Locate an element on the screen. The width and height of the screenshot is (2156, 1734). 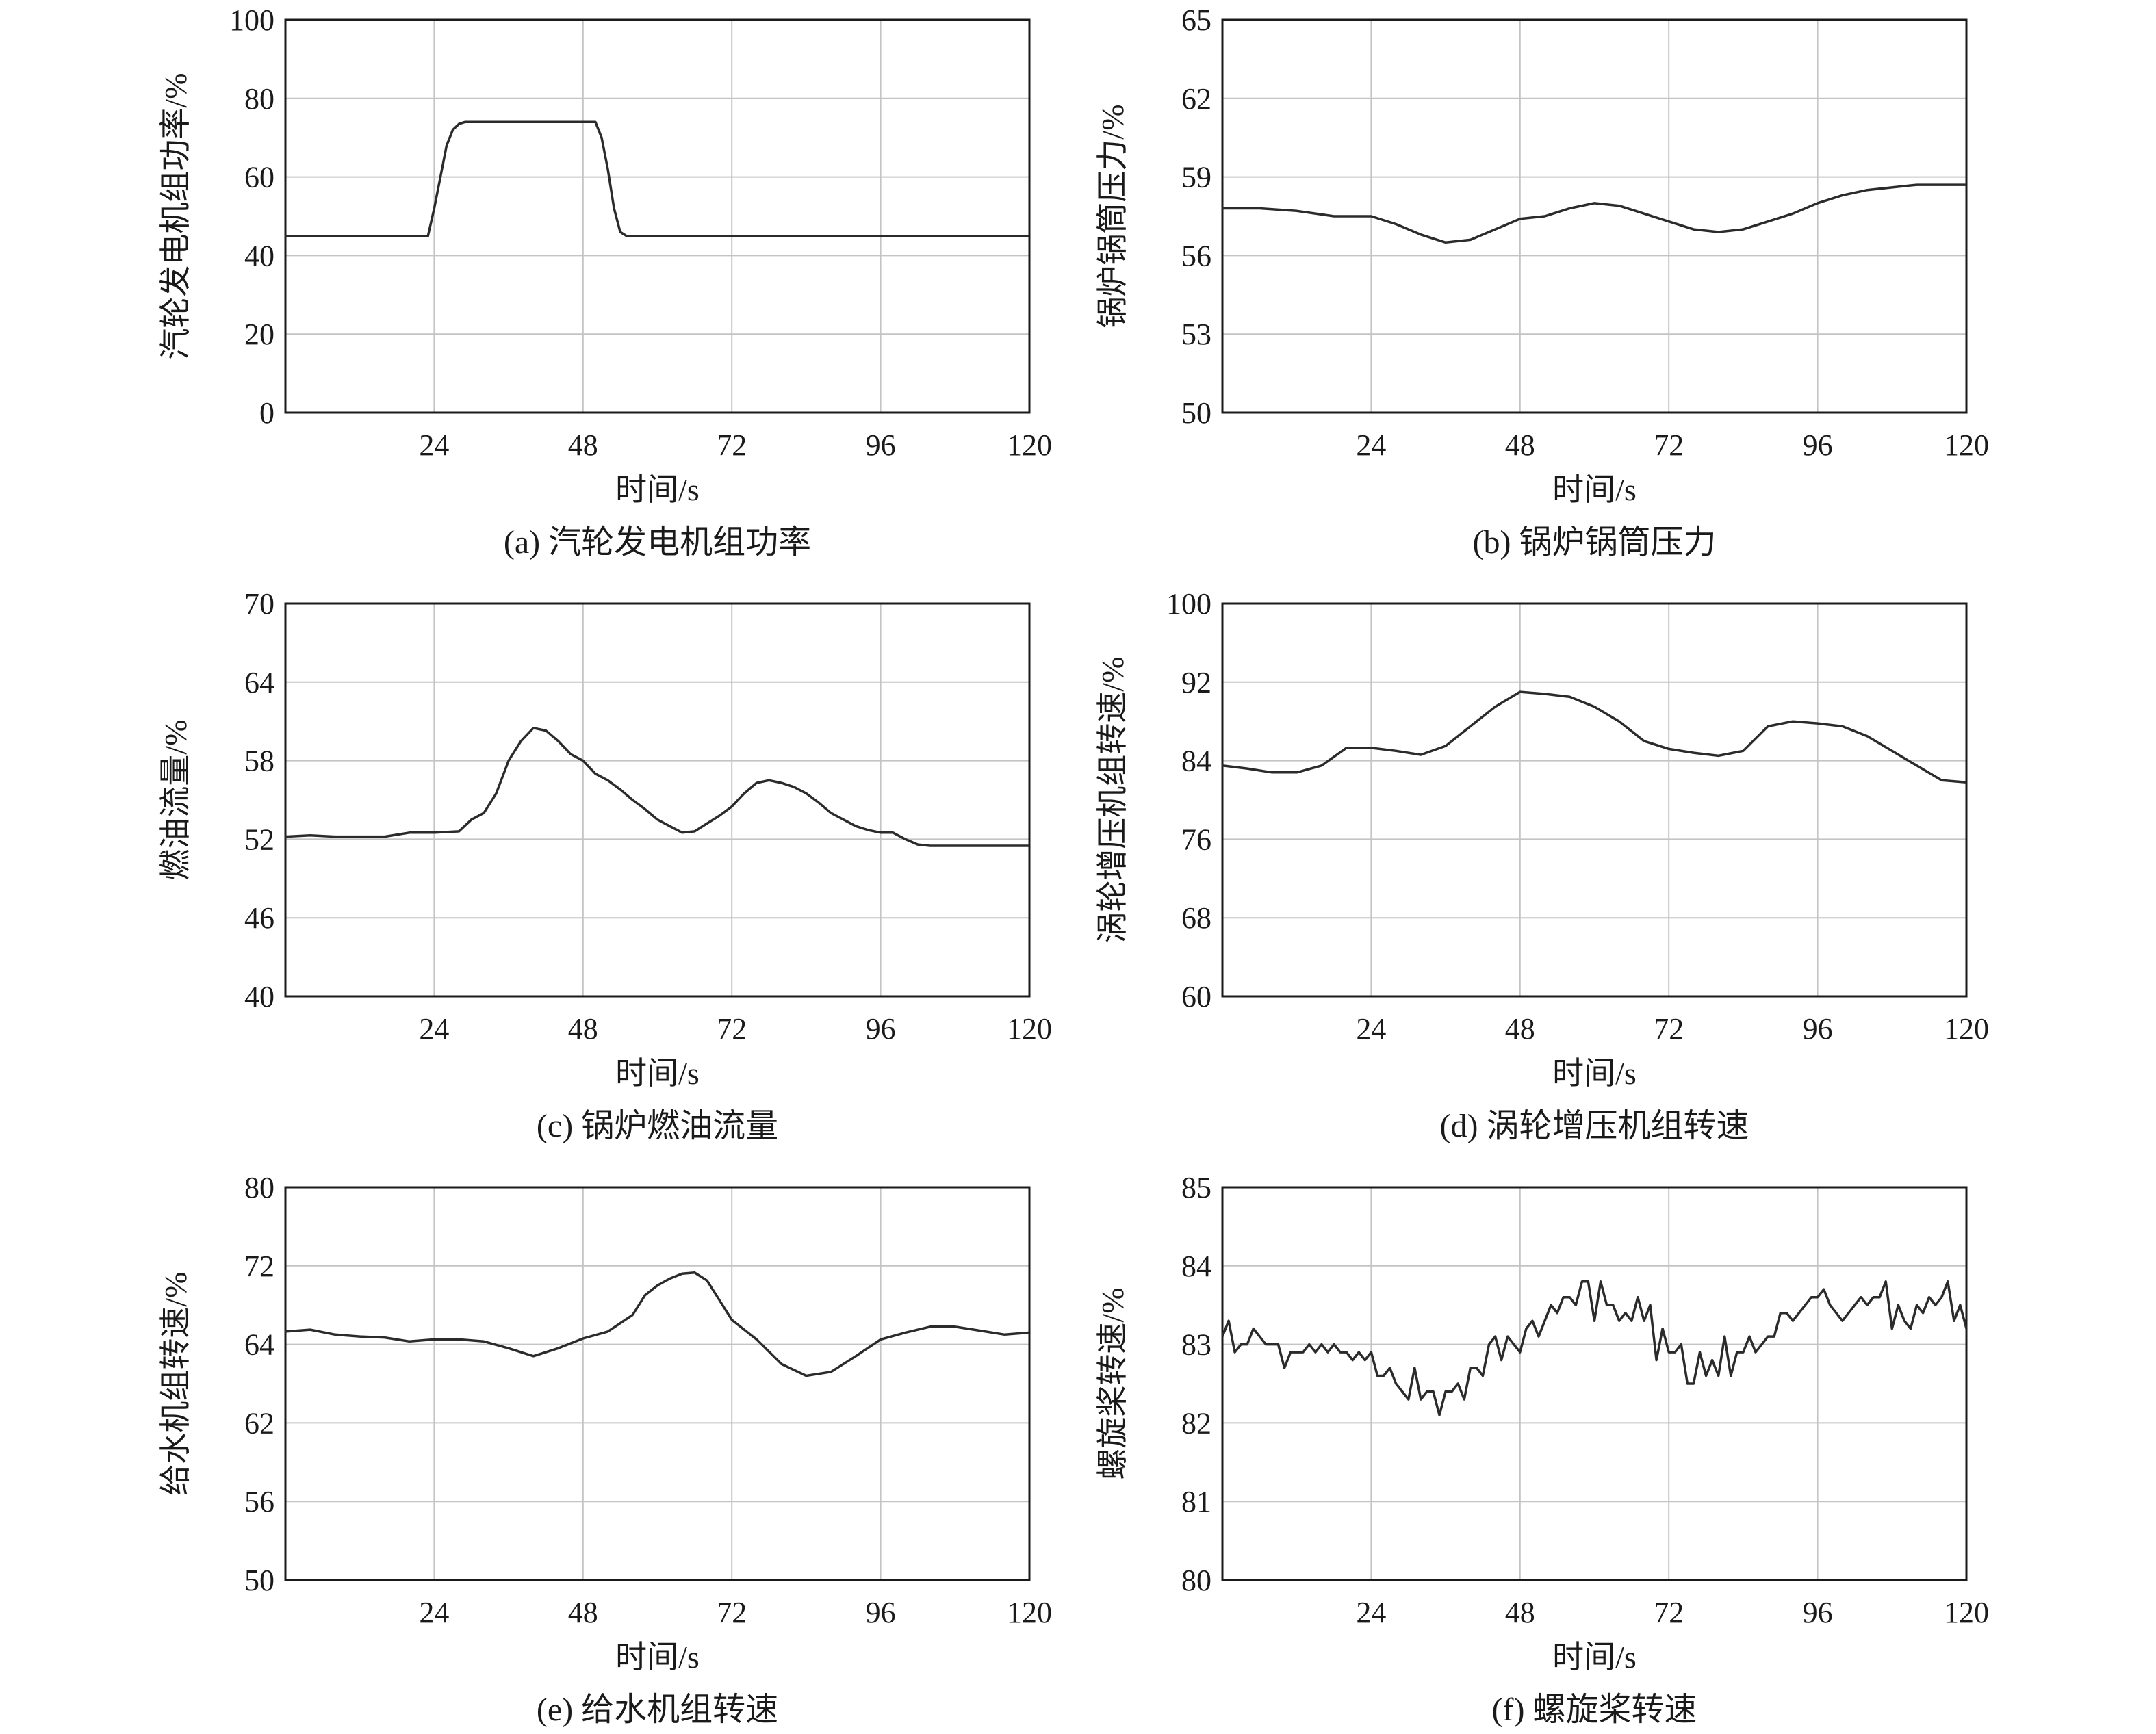
y-tick-label: 59 is located at coordinates (1196, 177).